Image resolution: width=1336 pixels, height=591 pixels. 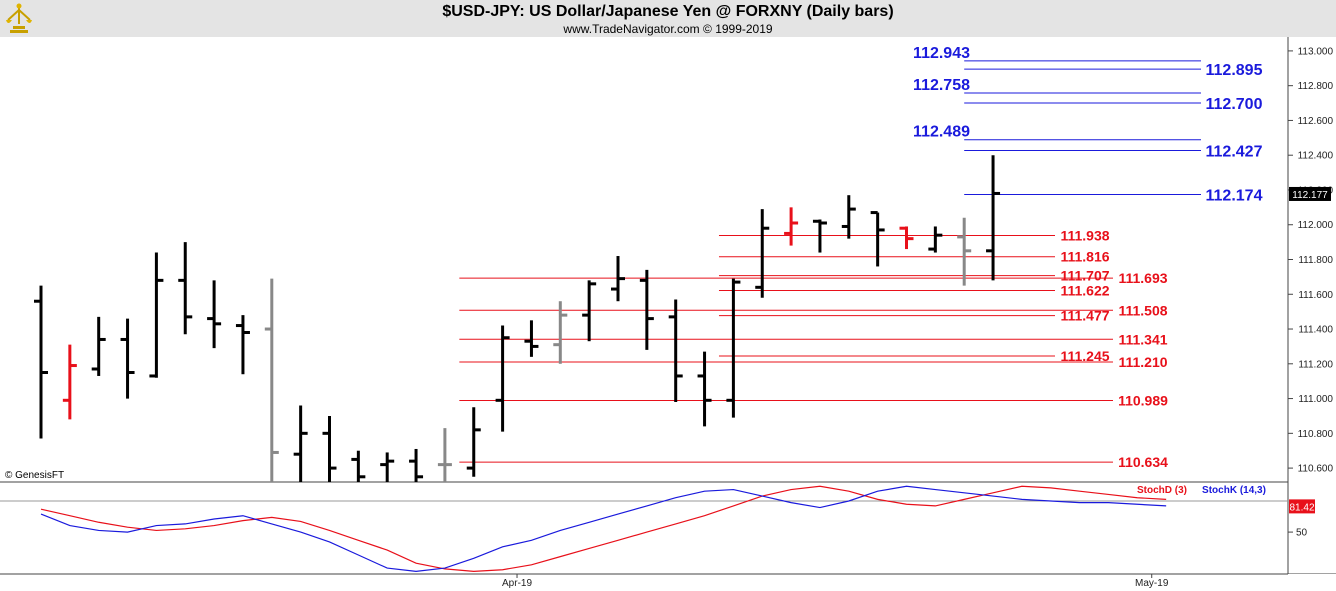 What do you see at coordinates (1316, 469) in the screenshot?
I see `y-tick-label: 110.600` at bounding box center [1316, 469].